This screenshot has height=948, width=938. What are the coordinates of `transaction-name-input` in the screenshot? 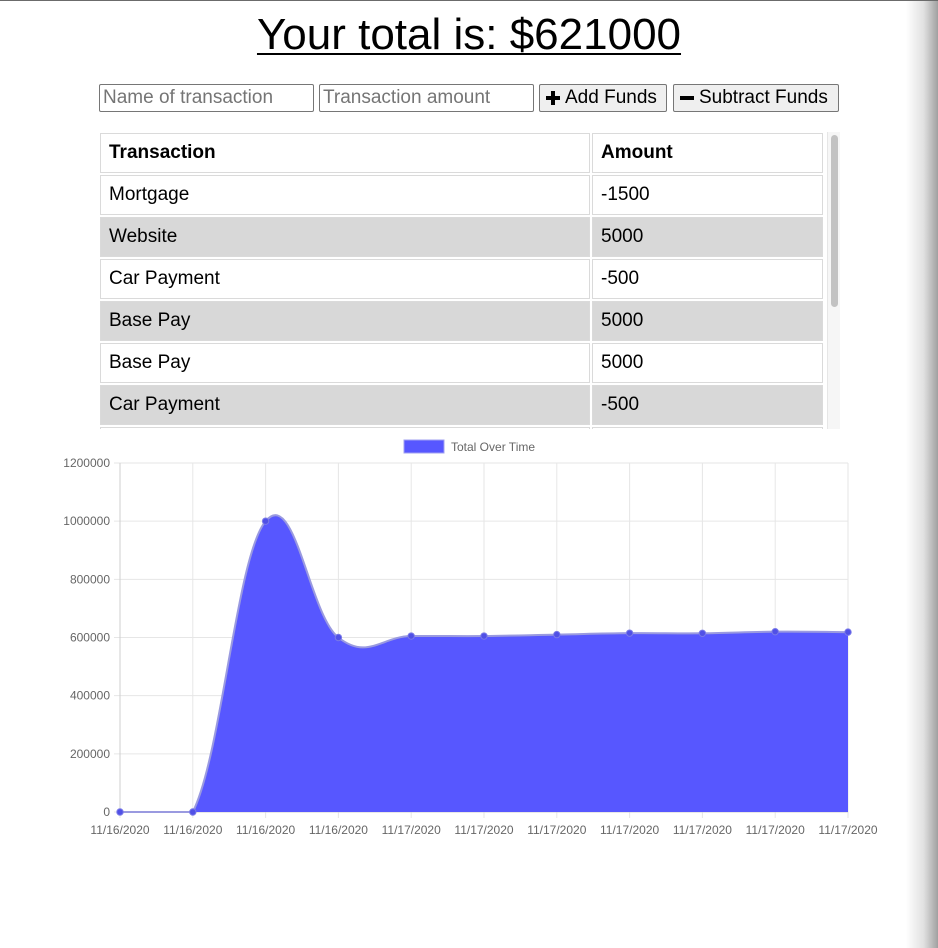 It's located at (206, 98).